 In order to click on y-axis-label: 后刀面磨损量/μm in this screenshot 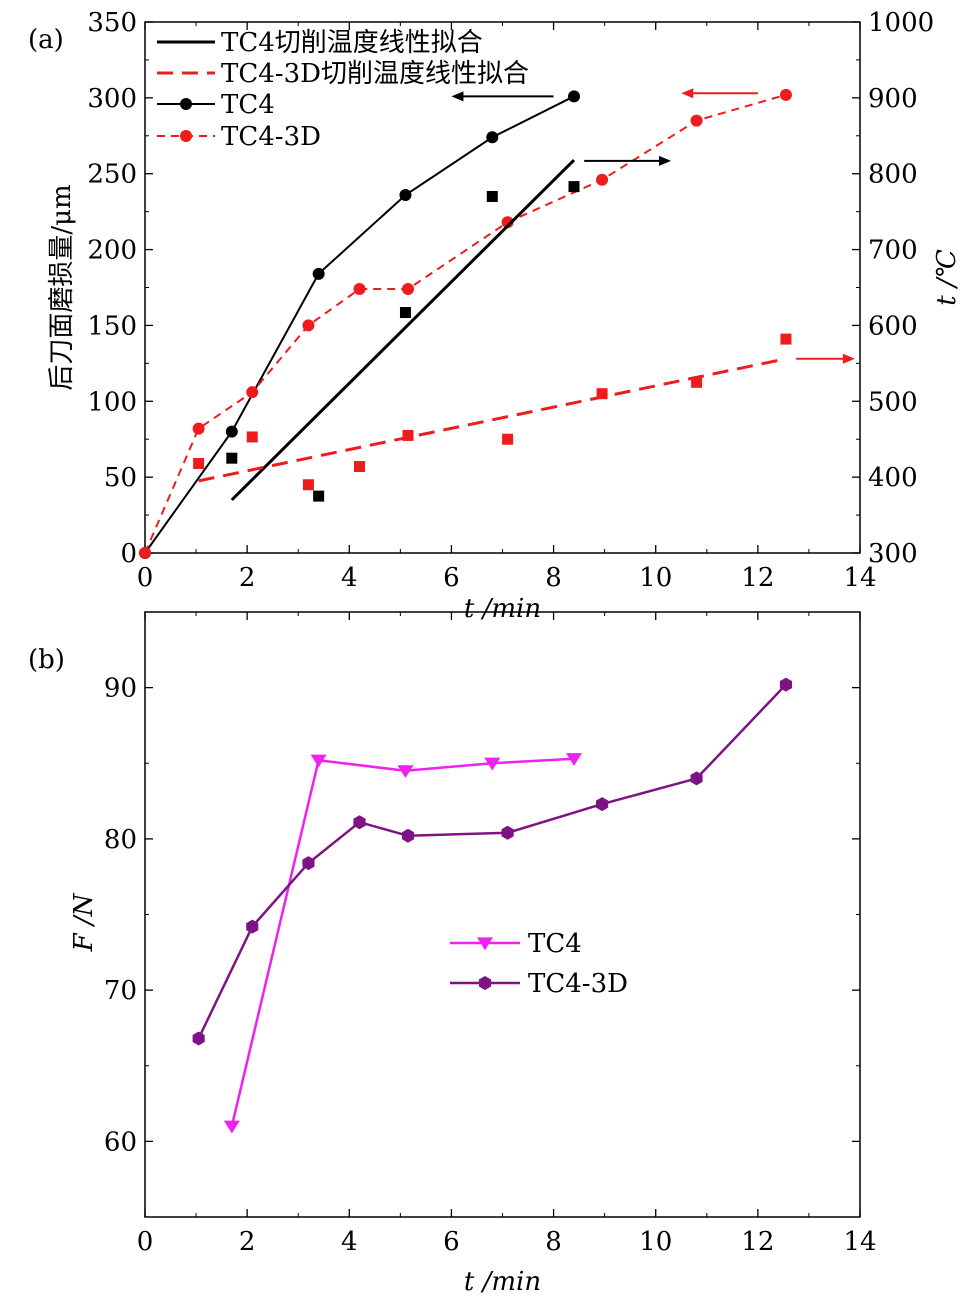, I will do `click(62, 287)`.